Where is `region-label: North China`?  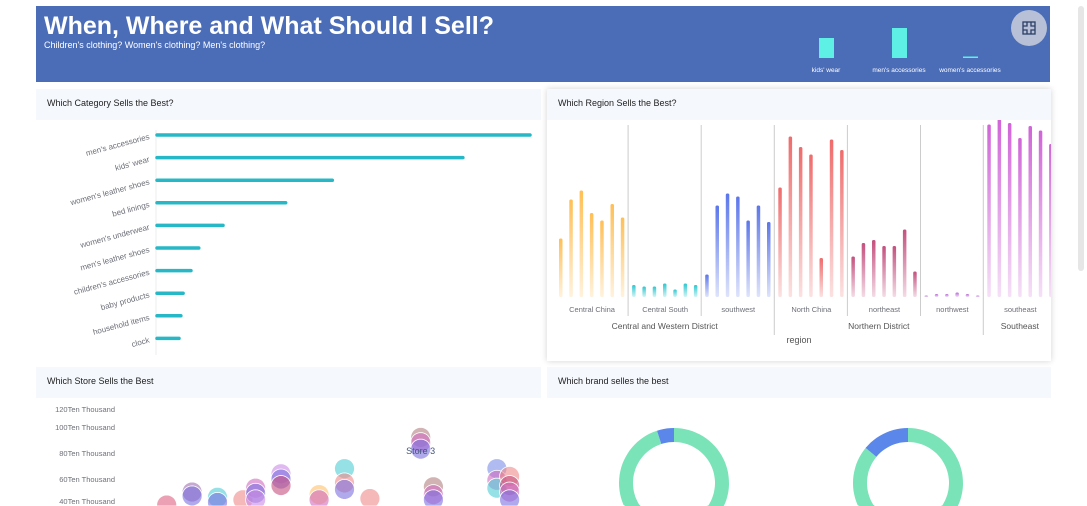 region-label: North China is located at coordinates (811, 309).